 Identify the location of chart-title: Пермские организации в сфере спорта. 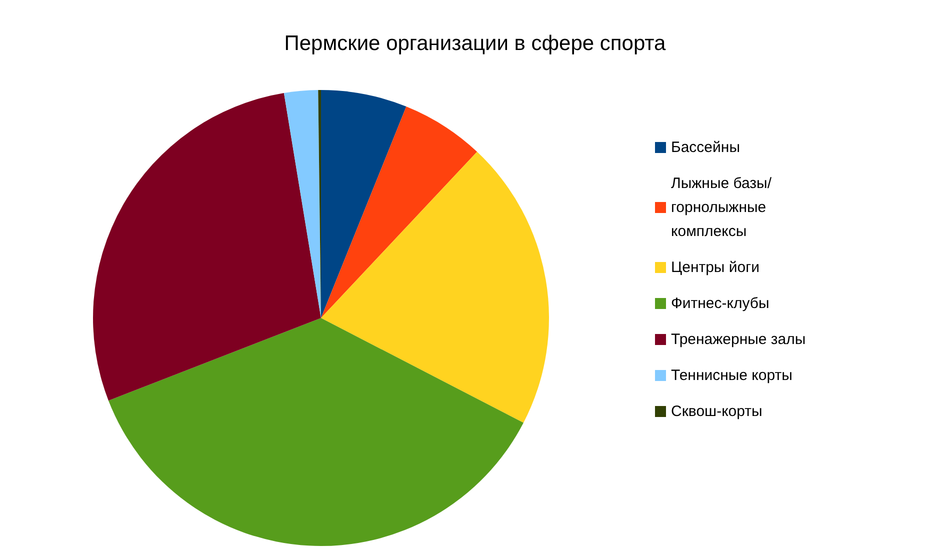
(475, 43).